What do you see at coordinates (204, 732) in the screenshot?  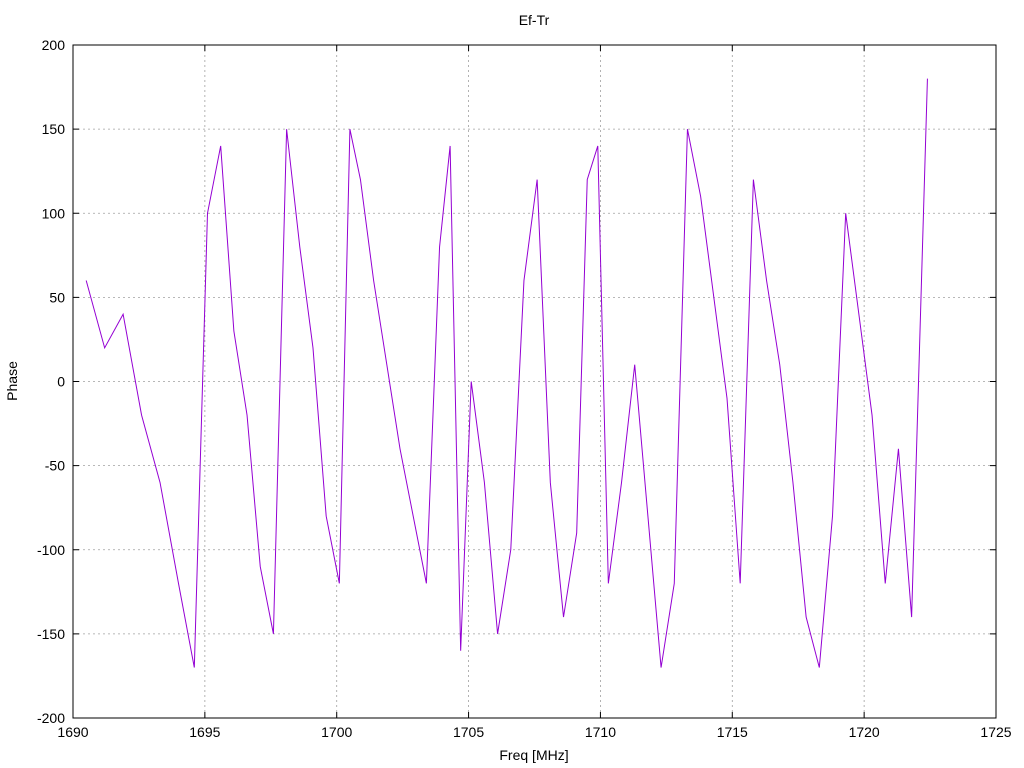 I see `x-tick-label: 1695` at bounding box center [204, 732].